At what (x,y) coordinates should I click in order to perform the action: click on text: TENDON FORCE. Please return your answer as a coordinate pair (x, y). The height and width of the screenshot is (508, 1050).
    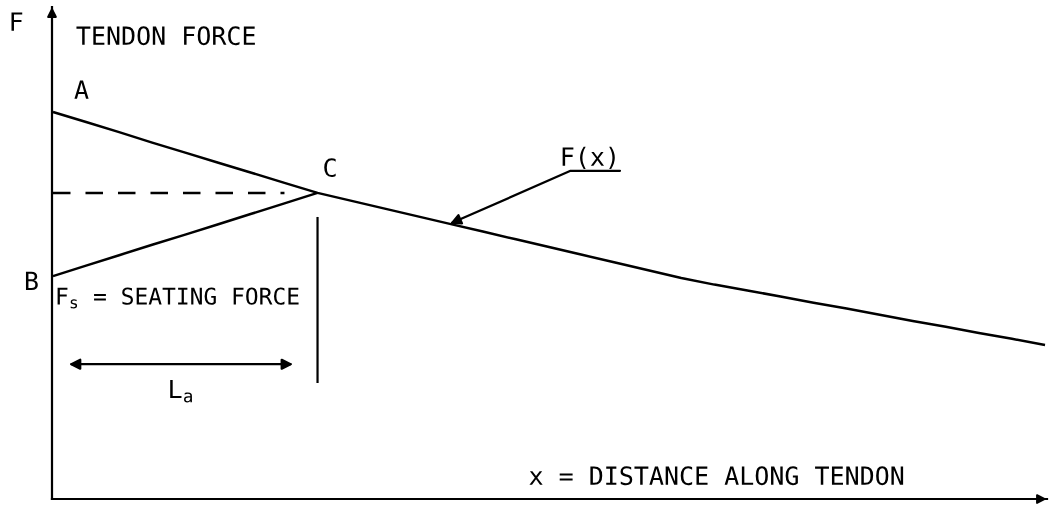
    Looking at the image, I should click on (165, 36).